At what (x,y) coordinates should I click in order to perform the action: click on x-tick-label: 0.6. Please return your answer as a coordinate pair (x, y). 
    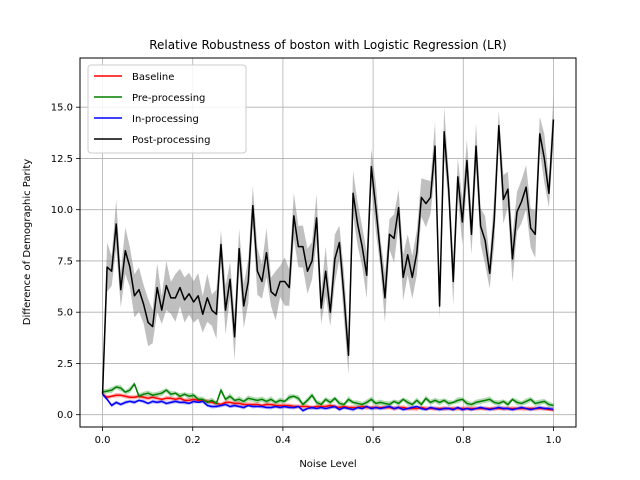
    Looking at the image, I should click on (373, 440).